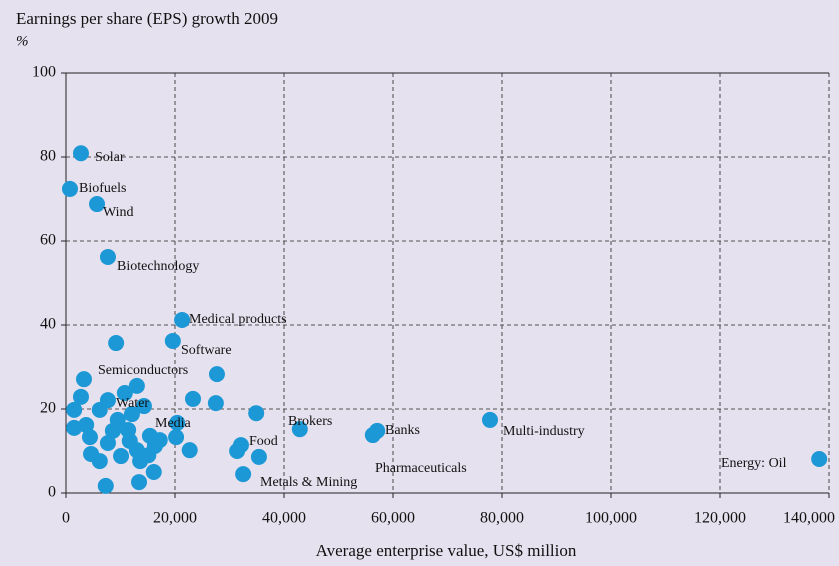  What do you see at coordinates (308, 482) in the screenshot?
I see `annotation: Metals & Mining` at bounding box center [308, 482].